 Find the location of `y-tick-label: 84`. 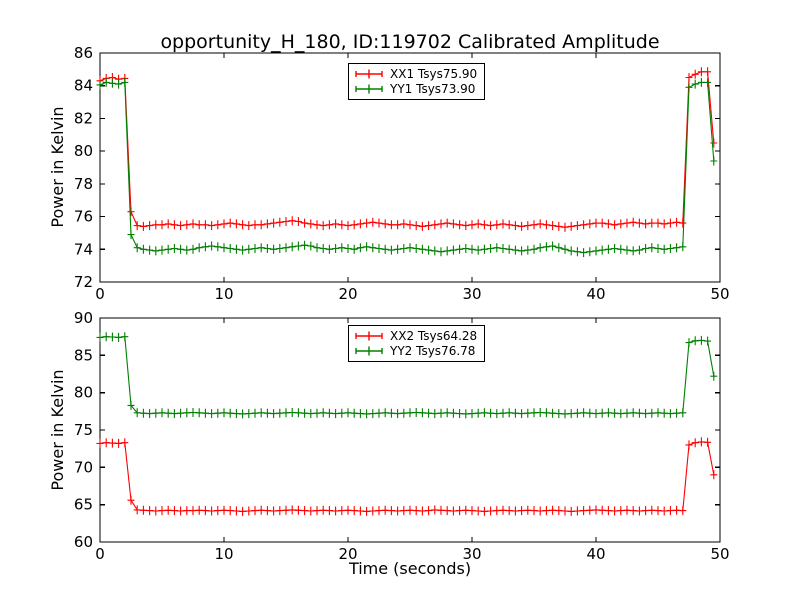

y-tick-label: 84 is located at coordinates (83, 86).